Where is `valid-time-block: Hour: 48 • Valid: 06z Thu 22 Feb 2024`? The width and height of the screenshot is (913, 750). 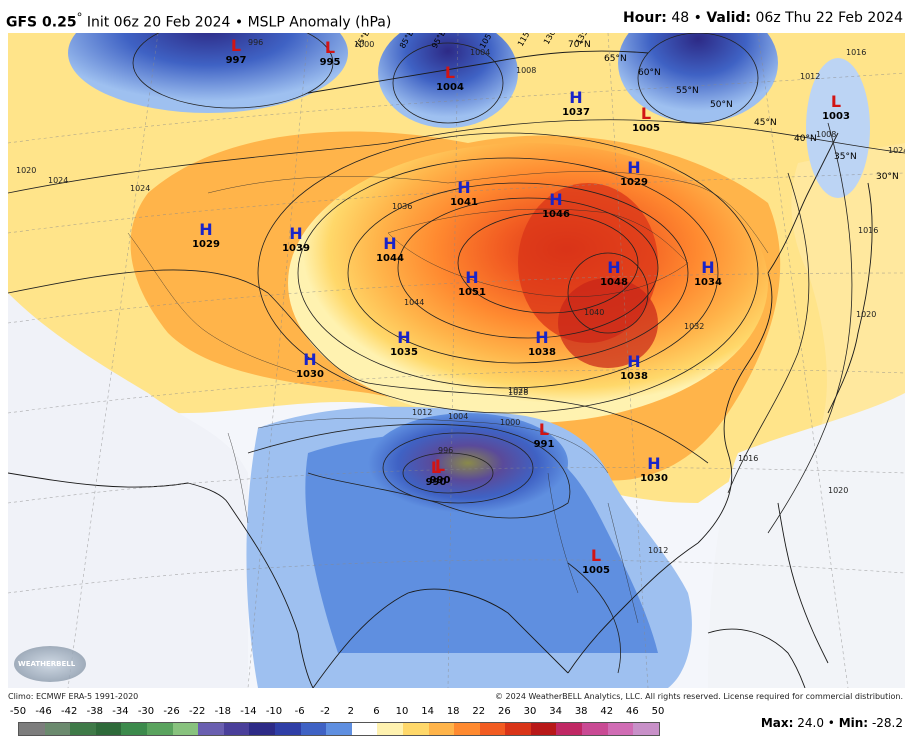 valid-time-block: Hour: 48 • Valid: 06z Thu 22 Feb 2024 is located at coordinates (763, 18).